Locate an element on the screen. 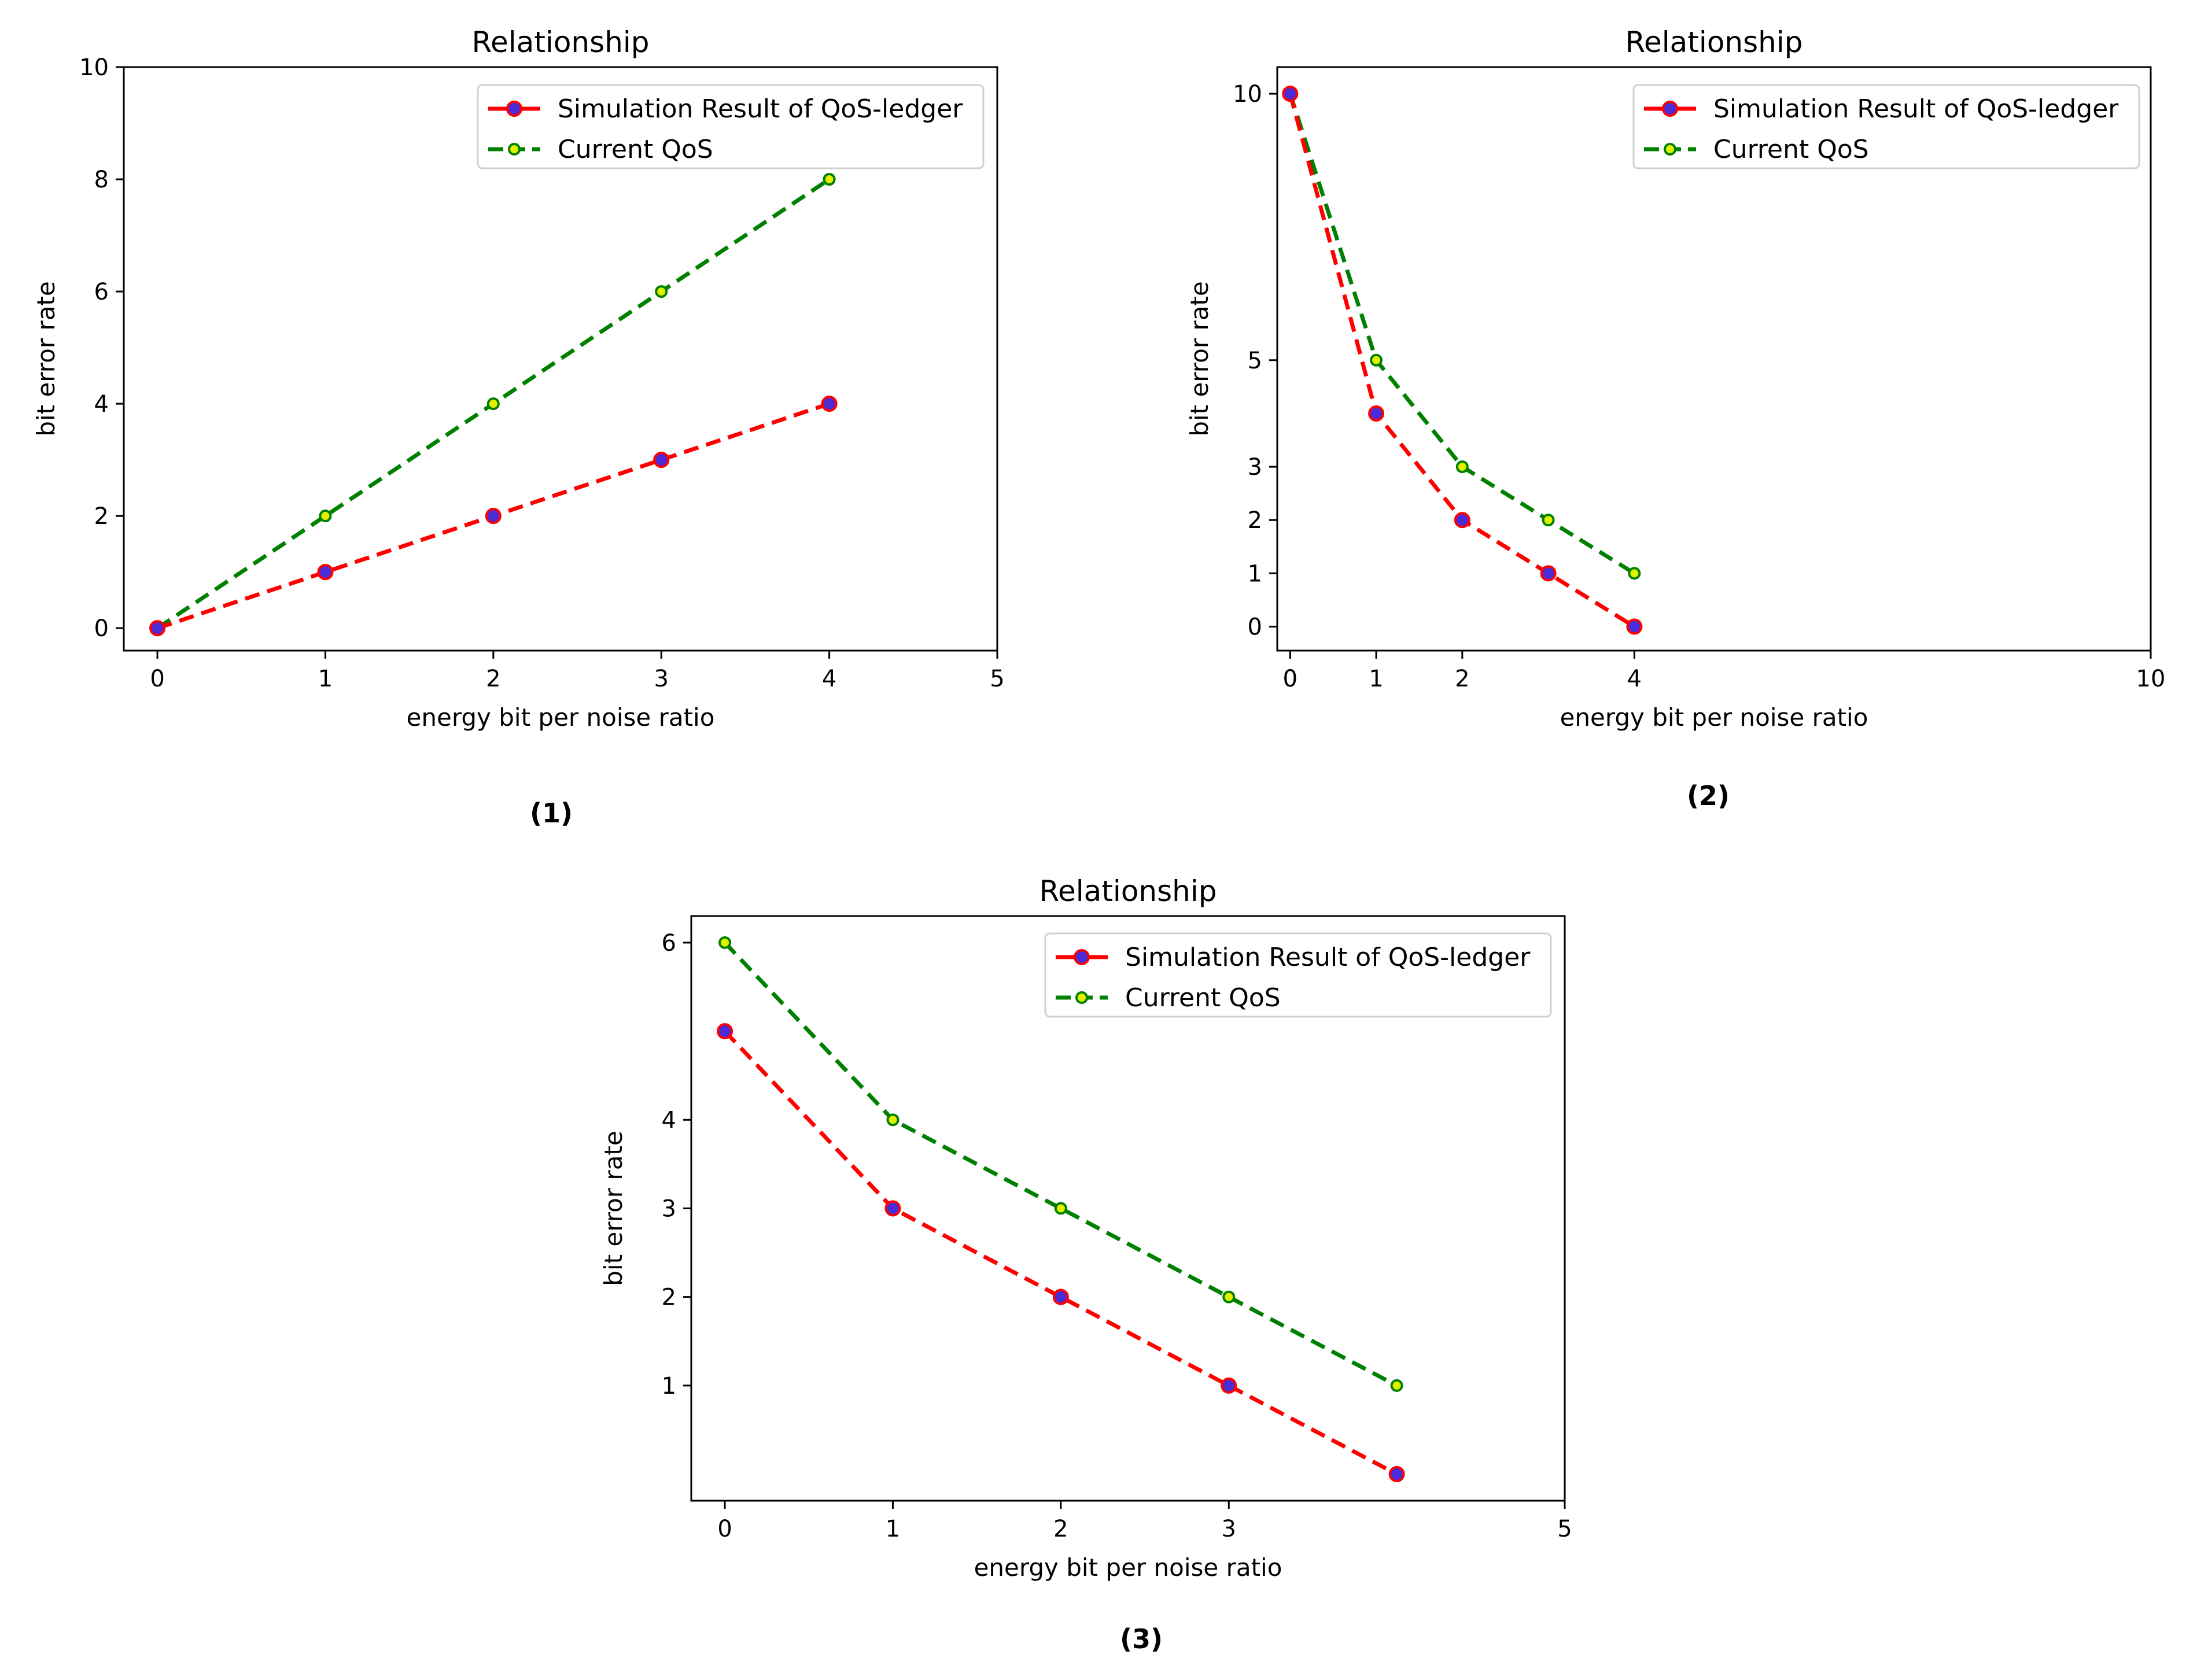  figure-caption: (2) is located at coordinates (1708, 795).